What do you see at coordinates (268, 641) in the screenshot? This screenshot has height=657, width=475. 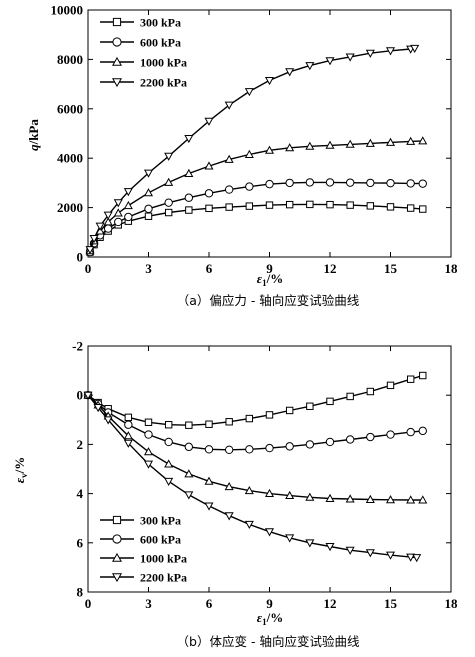 I see `chart-b-caption: （b）体应变 - 轴向应变试验曲线` at bounding box center [268, 641].